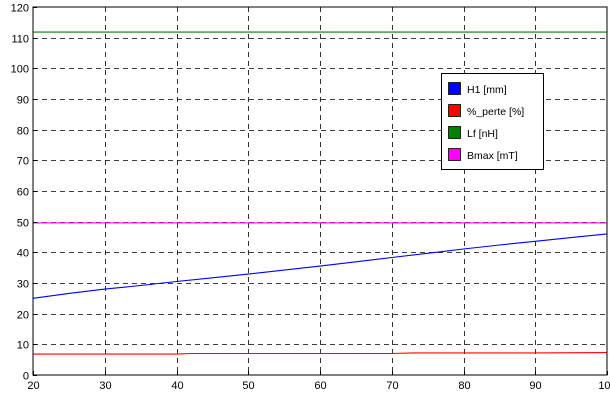  What do you see at coordinates (392, 386) in the screenshot?
I see `x-tick-label: 70` at bounding box center [392, 386].